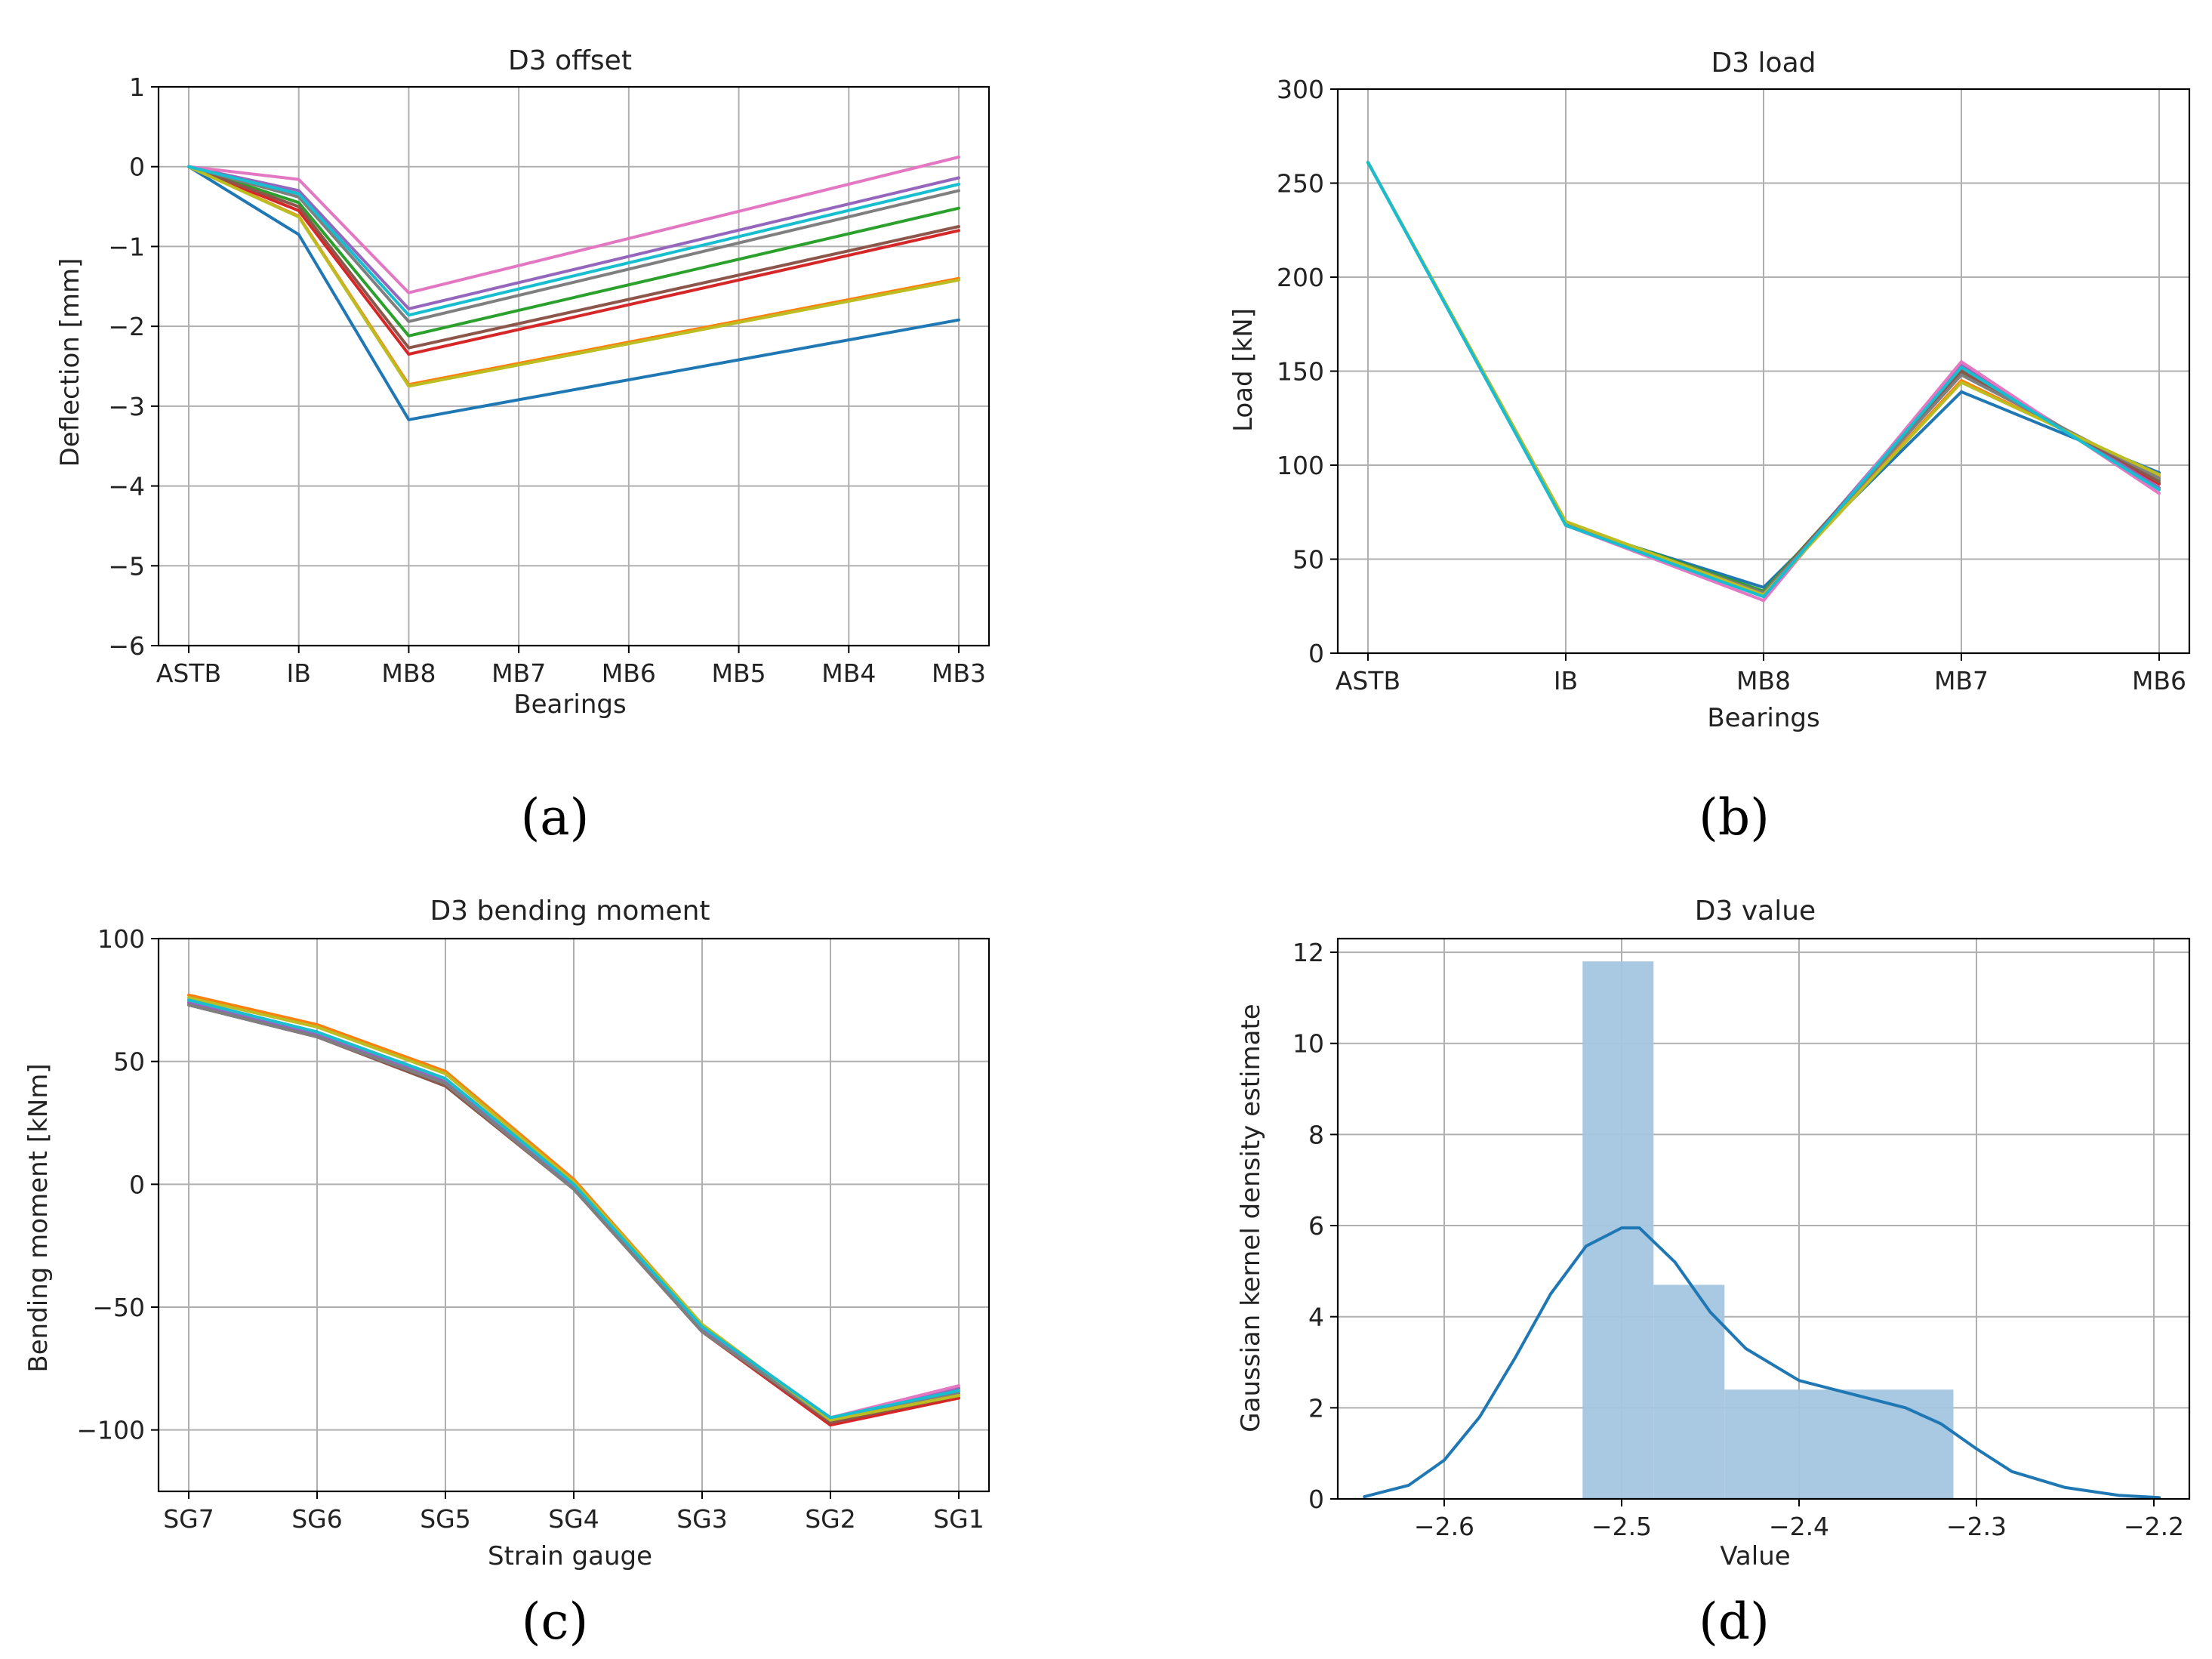 Image resolution: width=2212 pixels, height=1659 pixels. Describe the element at coordinates (1316, 1226) in the screenshot. I see `y-tick-label: 6` at that location.